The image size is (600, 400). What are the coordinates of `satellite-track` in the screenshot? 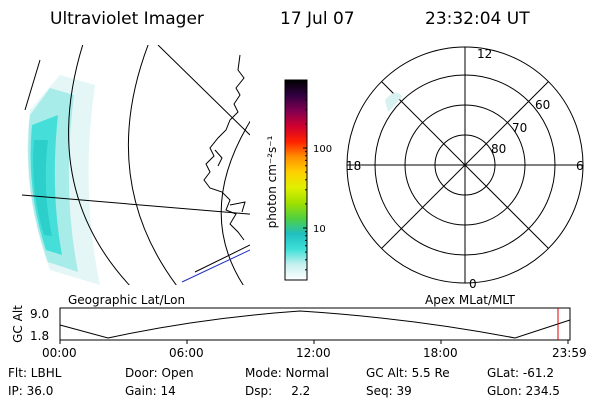 It's located at (215, 266).